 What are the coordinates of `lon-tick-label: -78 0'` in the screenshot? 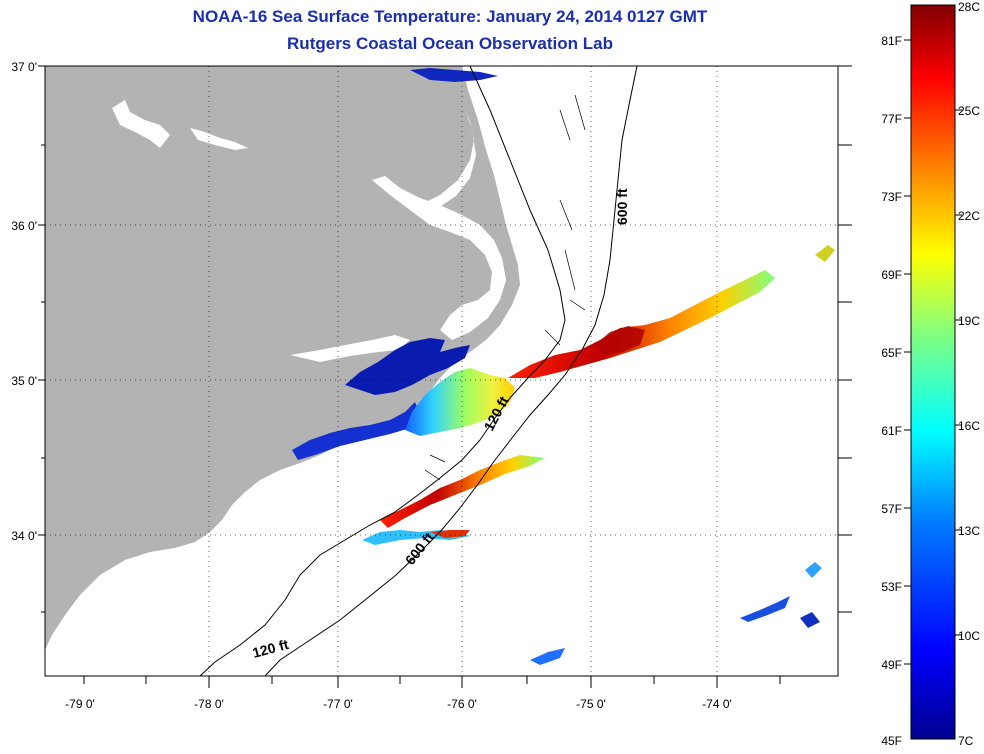 It's located at (209, 704).